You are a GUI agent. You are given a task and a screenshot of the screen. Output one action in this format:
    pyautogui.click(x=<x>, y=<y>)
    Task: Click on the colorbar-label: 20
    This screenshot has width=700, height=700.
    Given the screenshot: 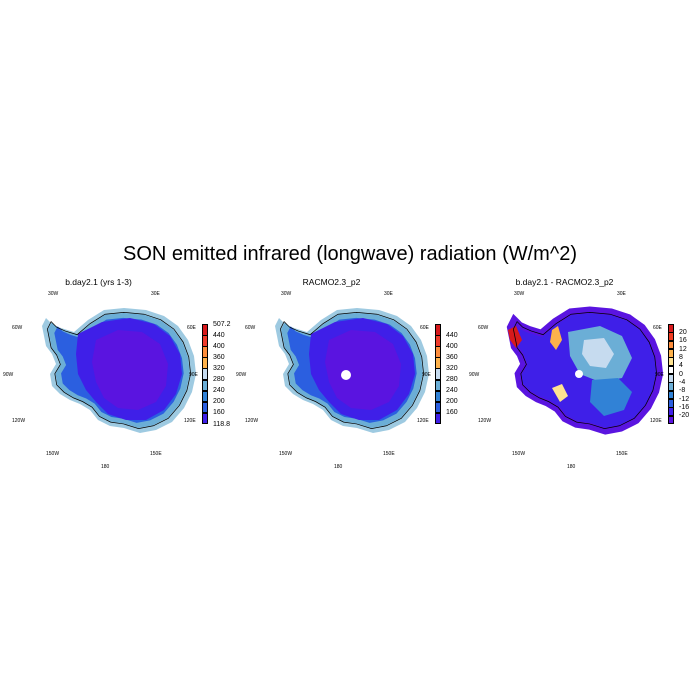 What is the action you would take?
    pyautogui.click(x=683, y=332)
    